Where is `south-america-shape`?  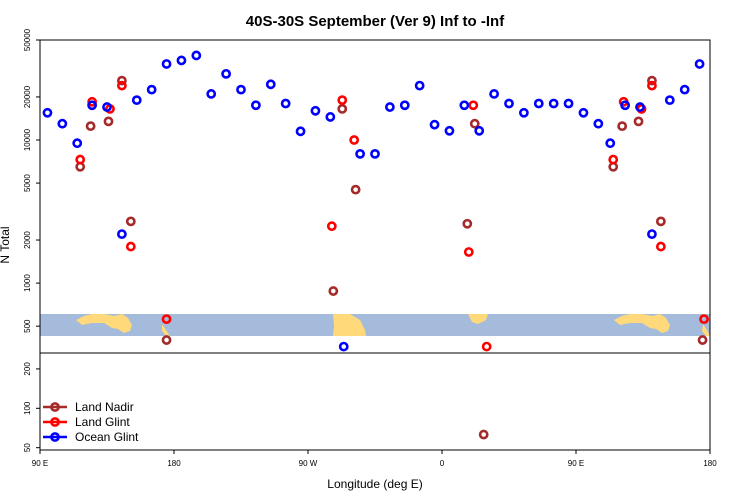
south-america-shape is located at coordinates (349, 325).